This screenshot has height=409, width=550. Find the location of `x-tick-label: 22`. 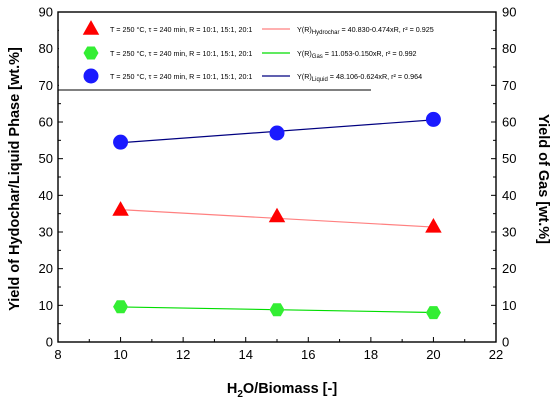

x-tick-label: 22 is located at coordinates (496, 354).